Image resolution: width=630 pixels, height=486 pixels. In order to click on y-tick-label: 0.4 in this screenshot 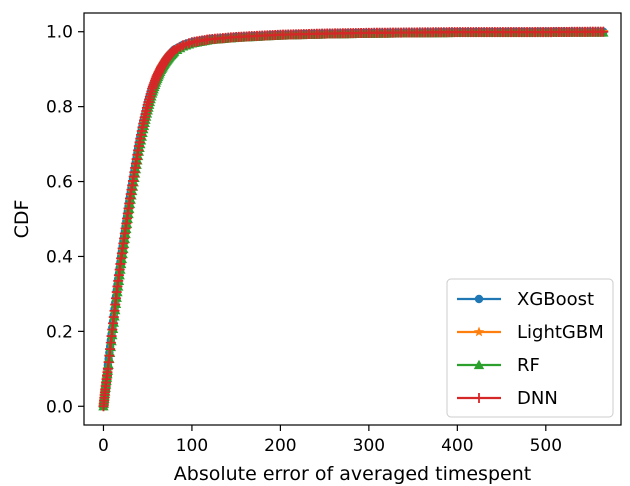, I will do `click(59, 257)`.